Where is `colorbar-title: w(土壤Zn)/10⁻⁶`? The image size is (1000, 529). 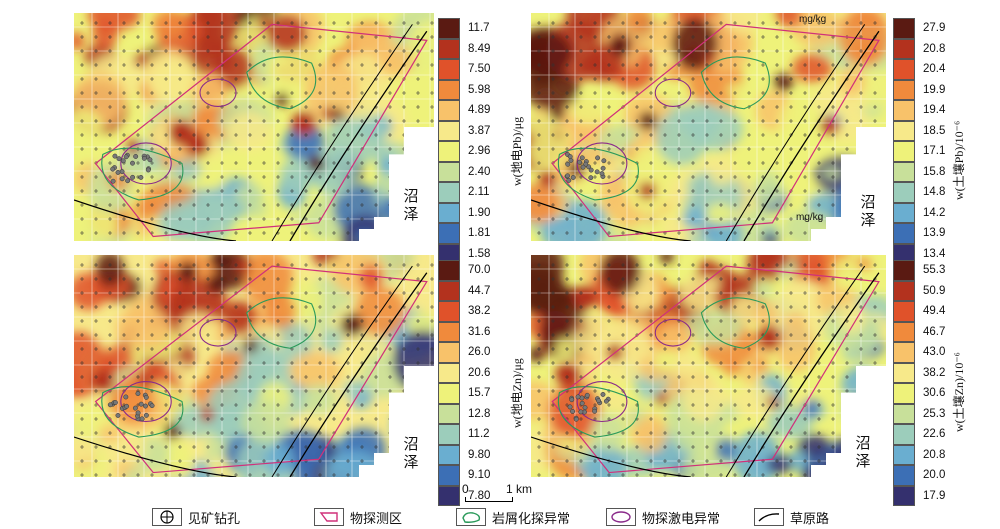
colorbar-title: w(土壤Zn)/10⁻⁶ is located at coordinates (959, 392).